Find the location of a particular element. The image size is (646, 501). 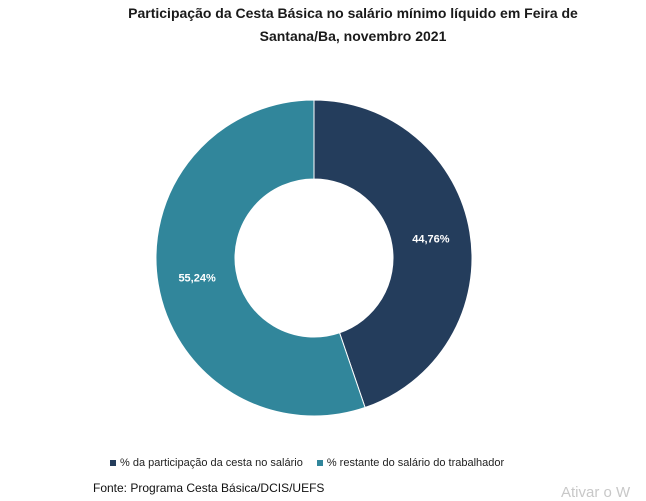

legend-label-restante: % restante do salário do trabalhador is located at coordinates (415, 463).